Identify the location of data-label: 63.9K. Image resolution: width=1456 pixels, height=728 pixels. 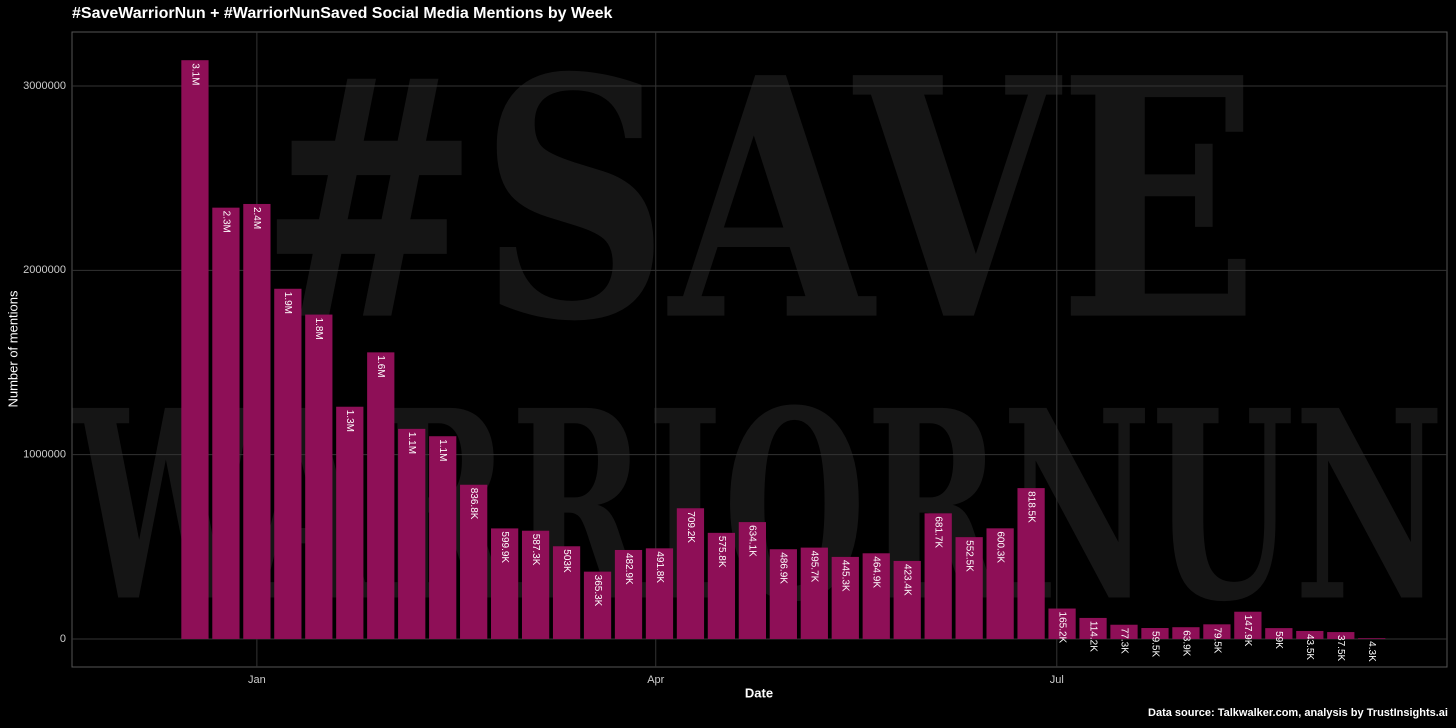
(1185, 643).